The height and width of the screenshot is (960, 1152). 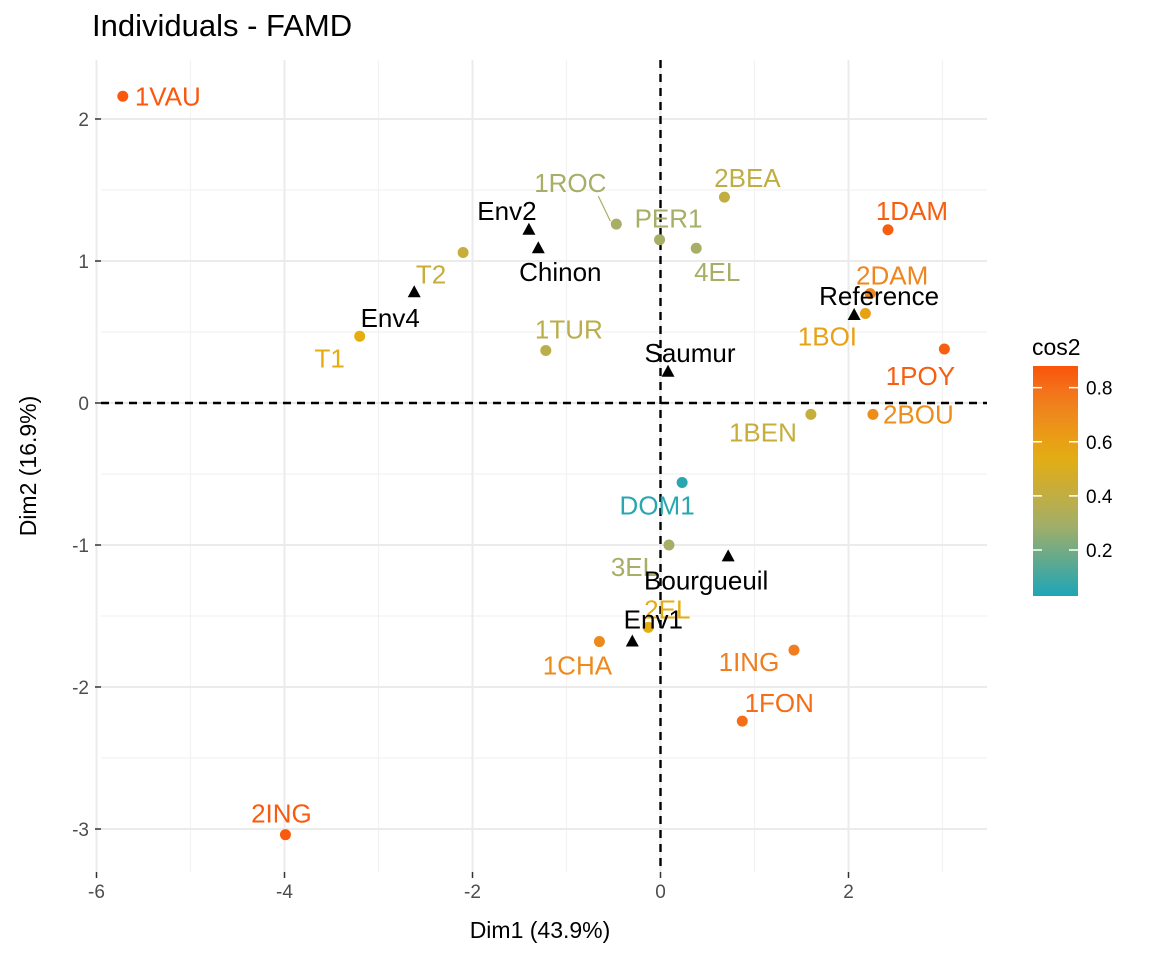 I want to click on individual-label: 1BOI, so click(x=827, y=337).